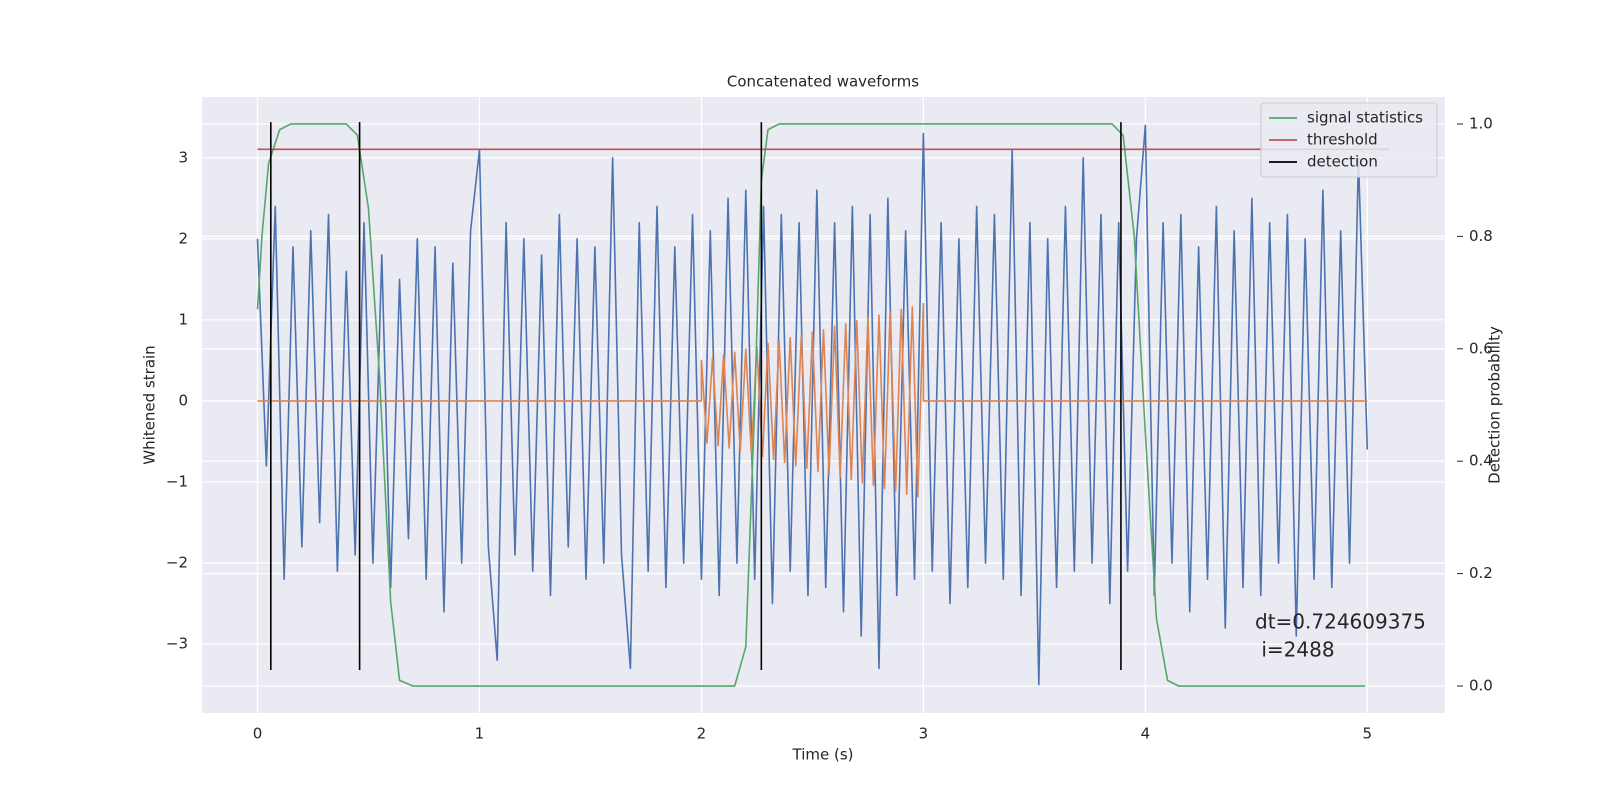  Describe the element at coordinates (177, 563) in the screenshot. I see `y-tick-label: −2` at that location.